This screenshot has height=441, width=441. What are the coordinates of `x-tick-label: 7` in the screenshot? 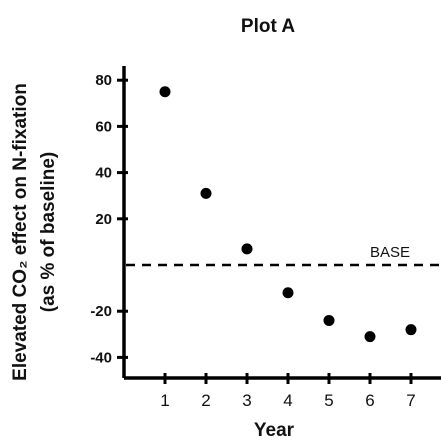 It's located at (410, 400).